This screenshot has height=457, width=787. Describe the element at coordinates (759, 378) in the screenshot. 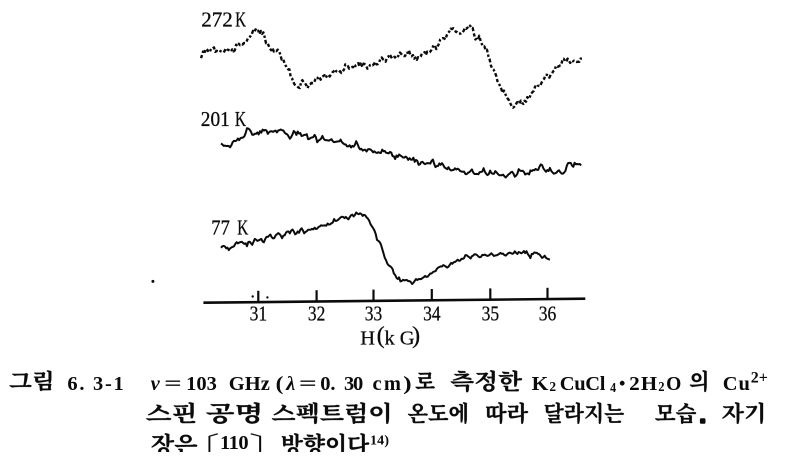

I see `svg-text: 2+` at that location.